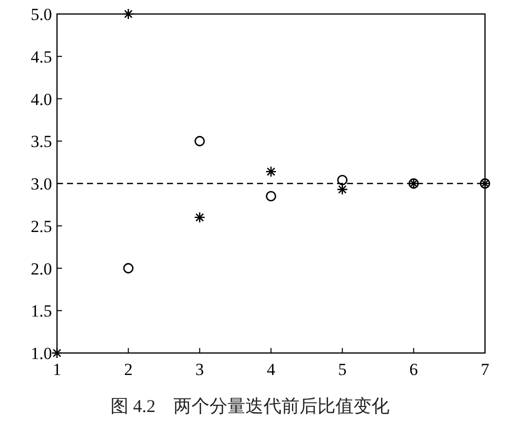  What do you see at coordinates (41, 226) in the screenshot?
I see `y-tick-label: 2.5` at bounding box center [41, 226].